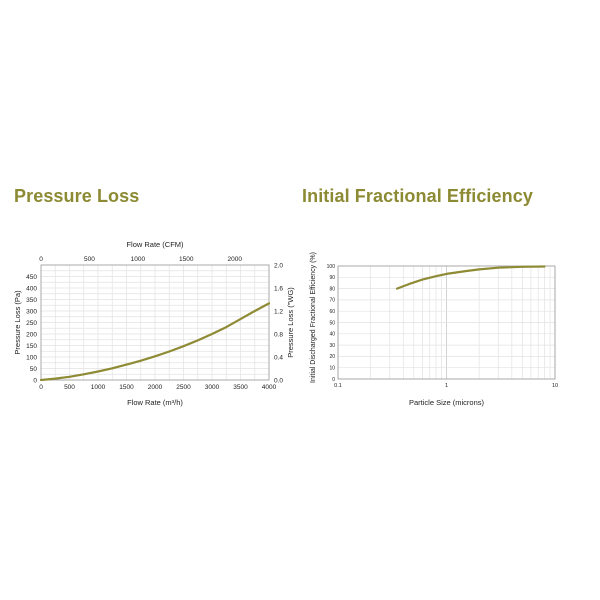 Image resolution: width=600 pixels, height=600 pixels. I want to click on pressure-y-tick: 400, so click(31, 288).